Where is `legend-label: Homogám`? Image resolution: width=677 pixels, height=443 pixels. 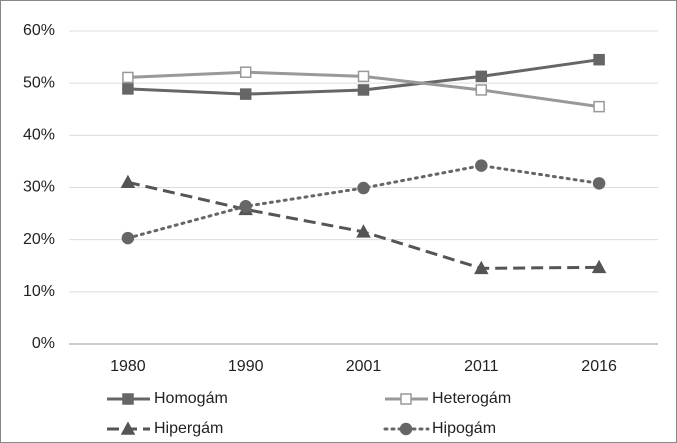
legend-label: Homogám is located at coordinates (191, 398).